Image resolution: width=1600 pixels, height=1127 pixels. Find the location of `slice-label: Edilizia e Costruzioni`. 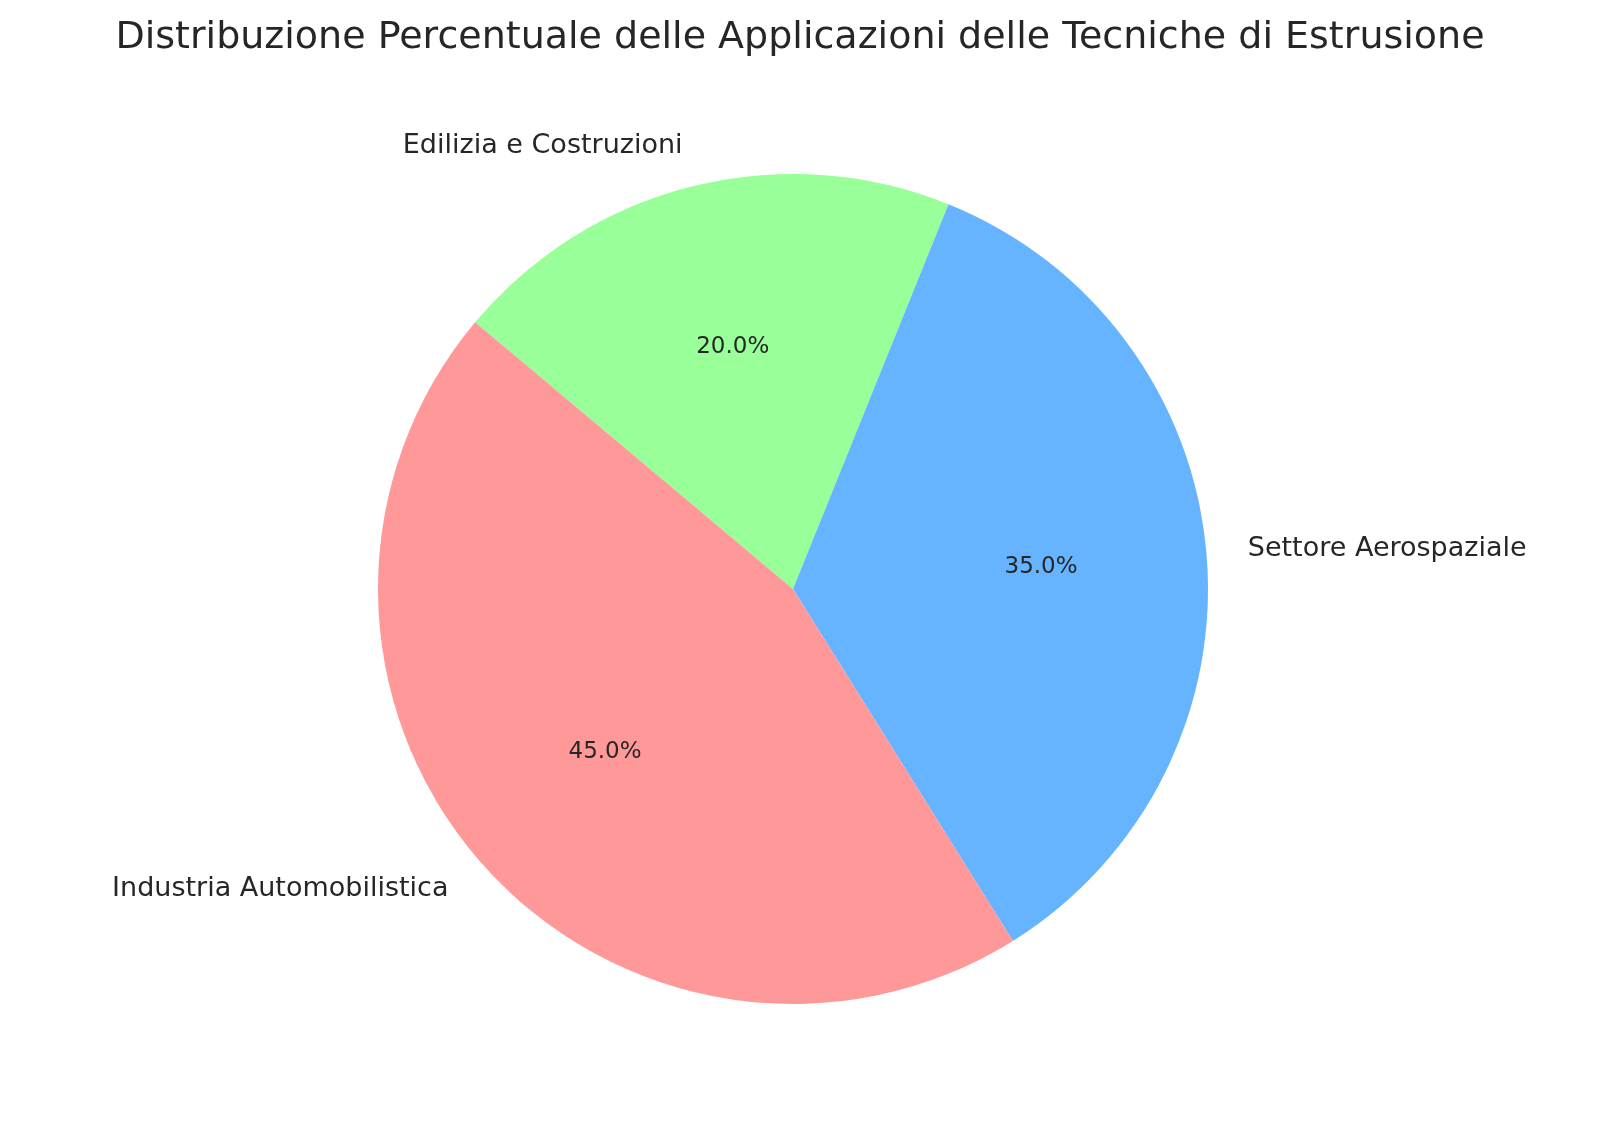

slice-label: Edilizia e Costruzioni is located at coordinates (542, 144).